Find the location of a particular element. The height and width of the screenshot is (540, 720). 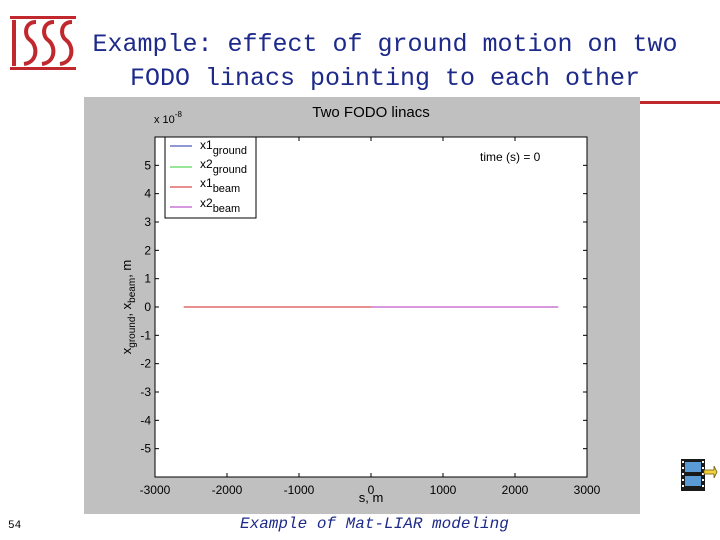

y-tick-label: 2 is located at coordinates (147, 250).